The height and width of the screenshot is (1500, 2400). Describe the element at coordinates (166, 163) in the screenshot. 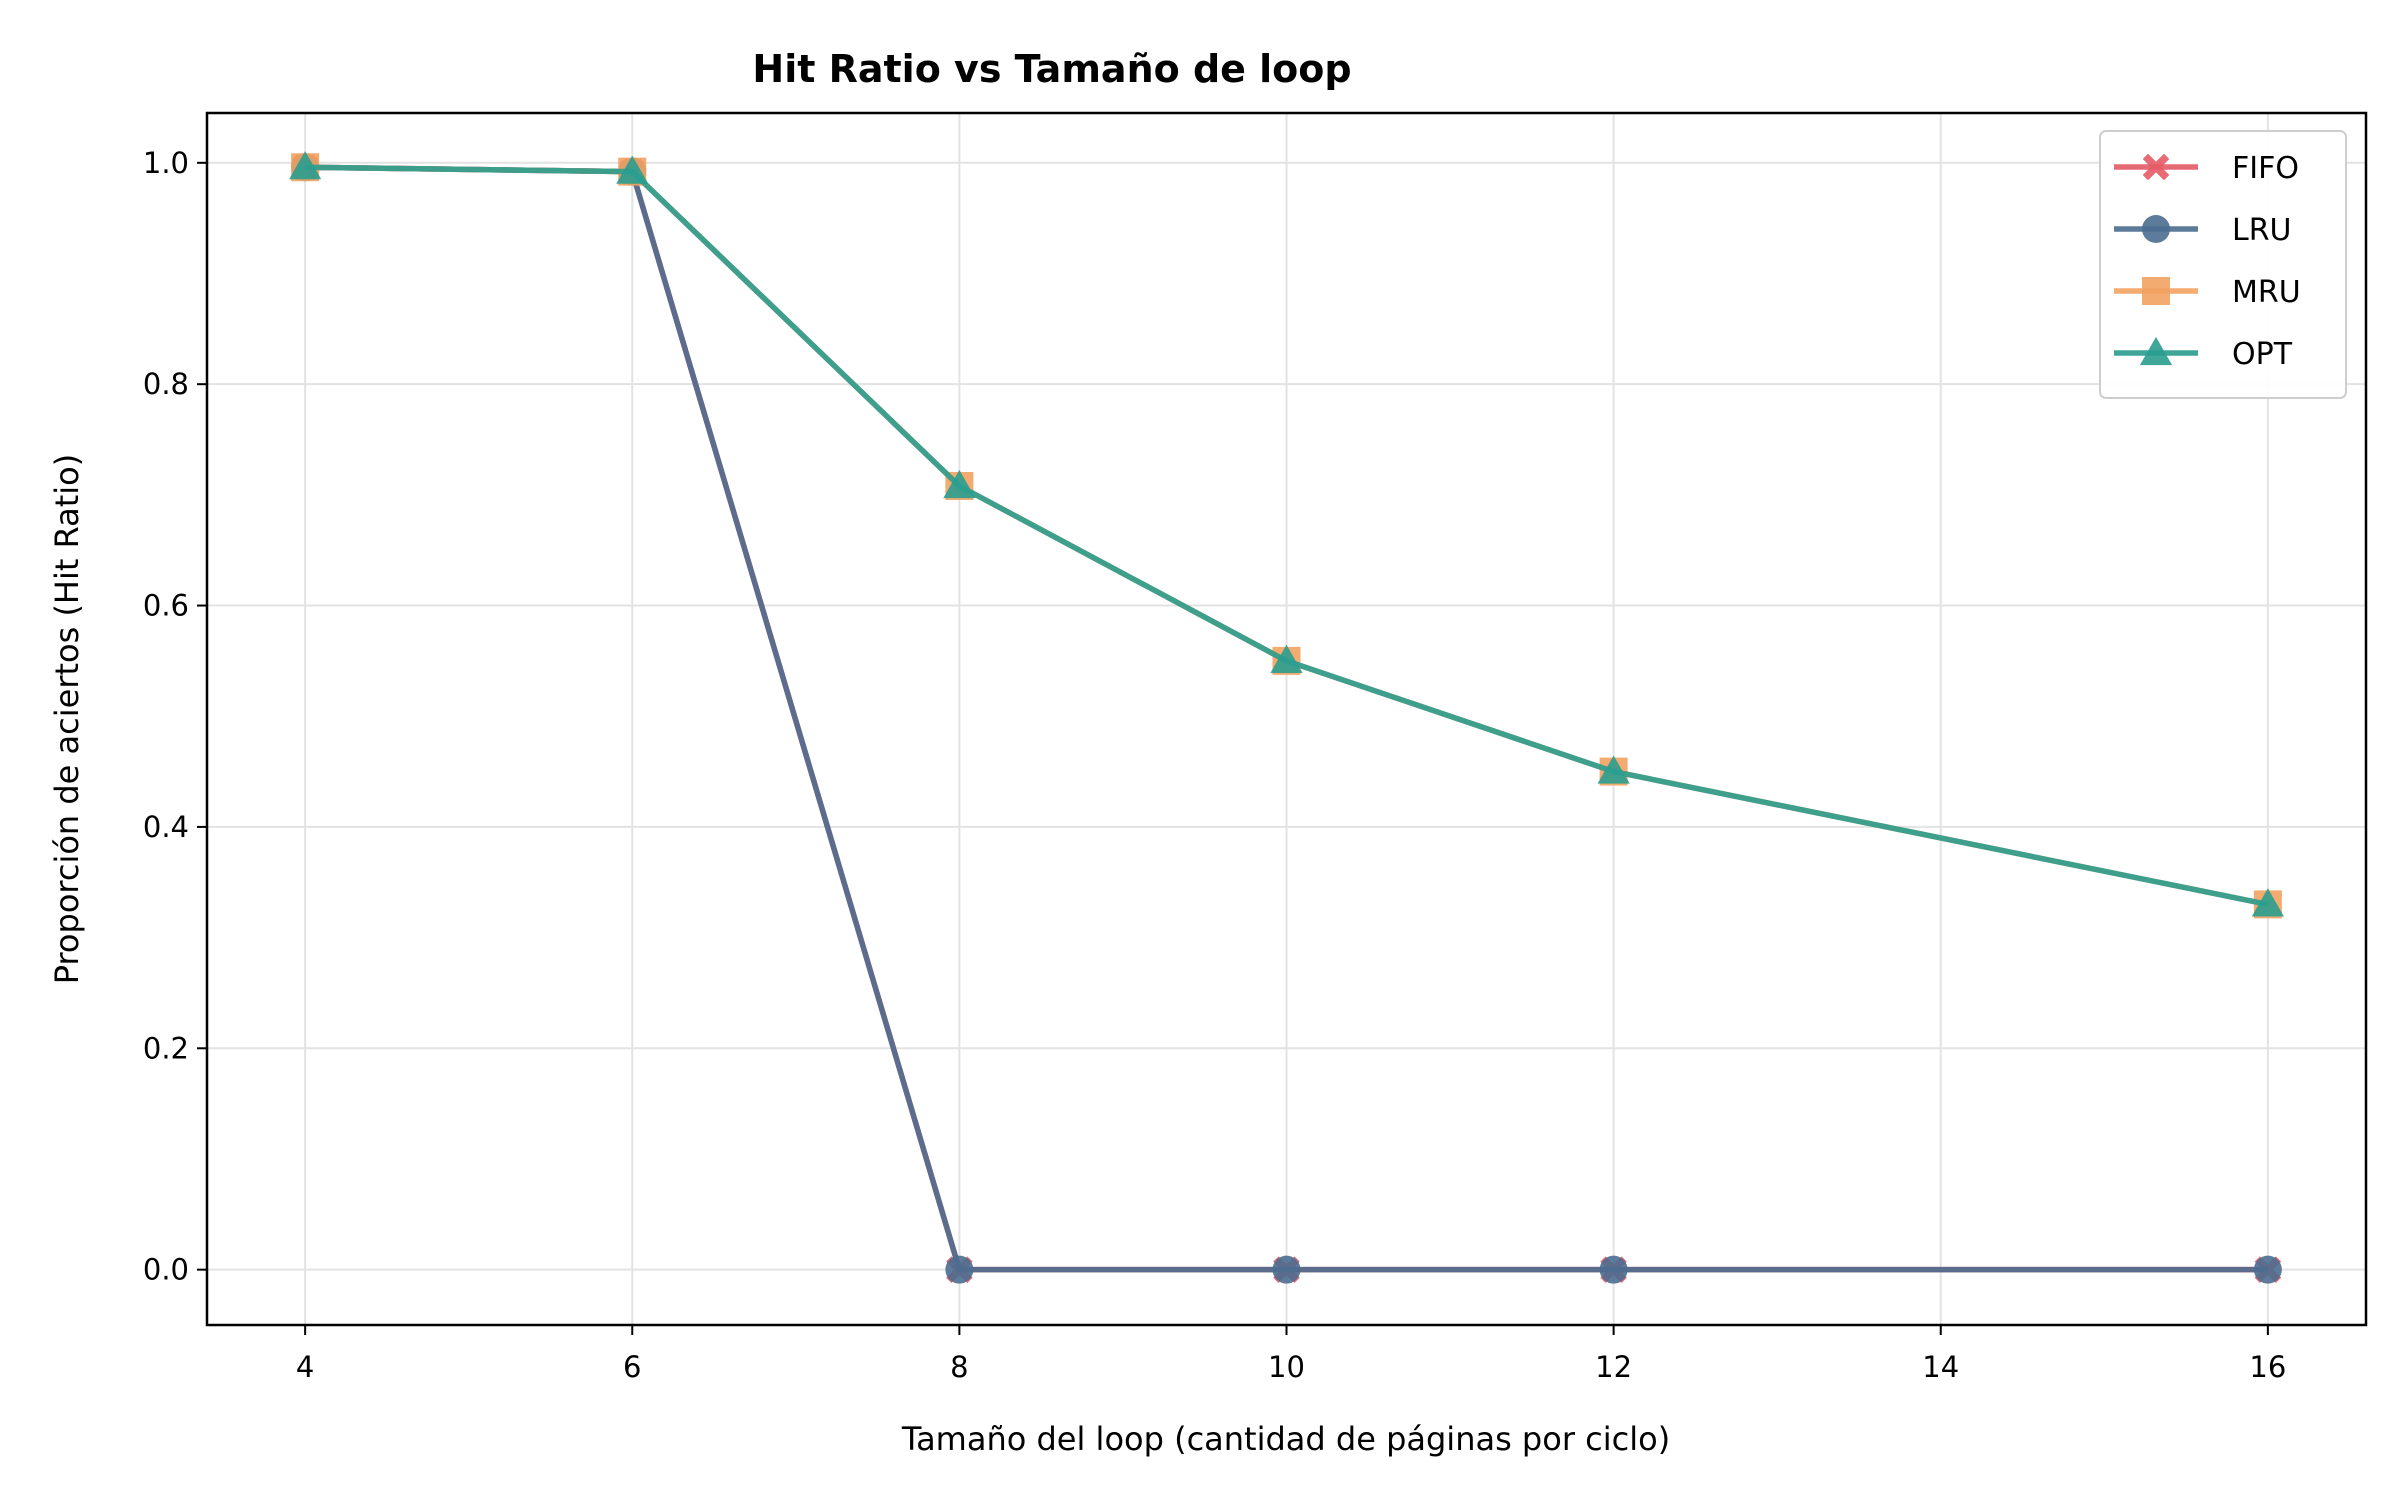

I see `y-tick-label: 1.0` at that location.